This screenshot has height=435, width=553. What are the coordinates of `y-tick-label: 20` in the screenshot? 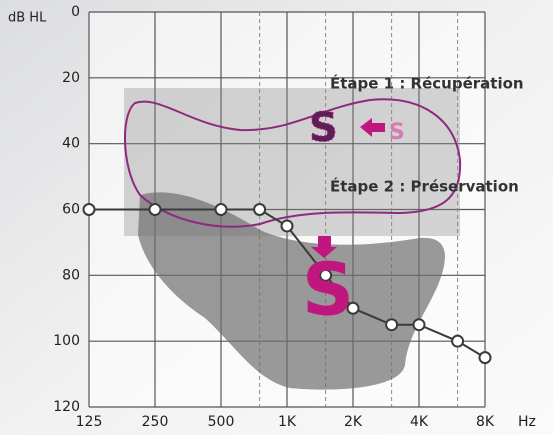 It's located at (71, 78).